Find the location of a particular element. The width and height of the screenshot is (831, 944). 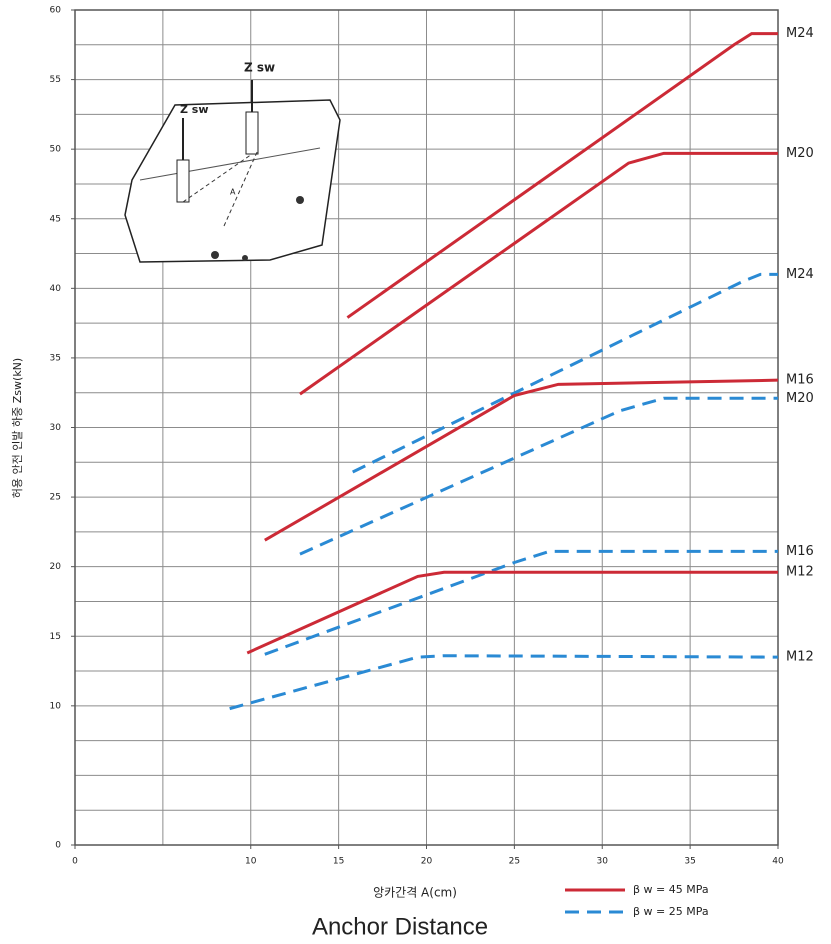

x-tick-label: 0 is located at coordinates (75, 862).